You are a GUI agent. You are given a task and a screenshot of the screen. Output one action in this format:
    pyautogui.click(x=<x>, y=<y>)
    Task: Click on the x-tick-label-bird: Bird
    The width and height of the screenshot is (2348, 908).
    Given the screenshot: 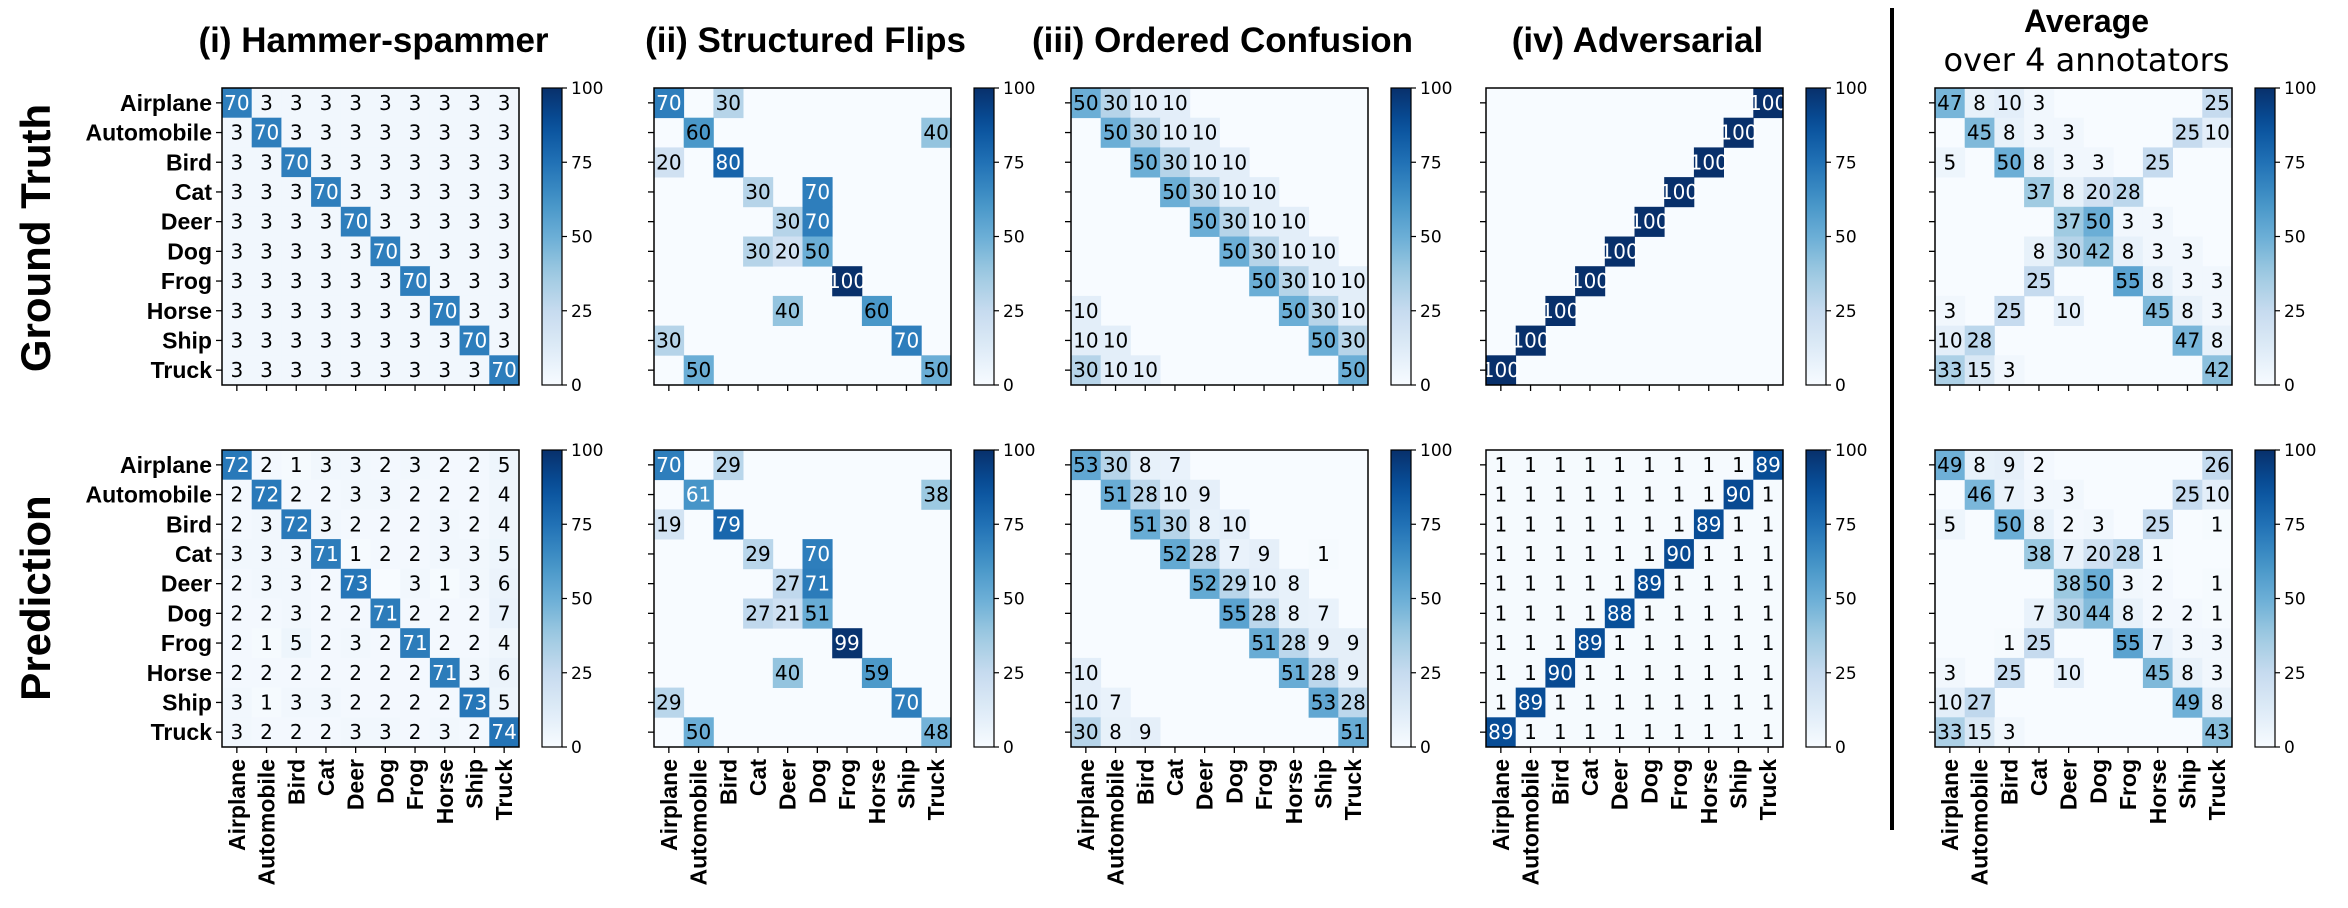 What is the action you would take?
    pyautogui.click(x=2009, y=782)
    